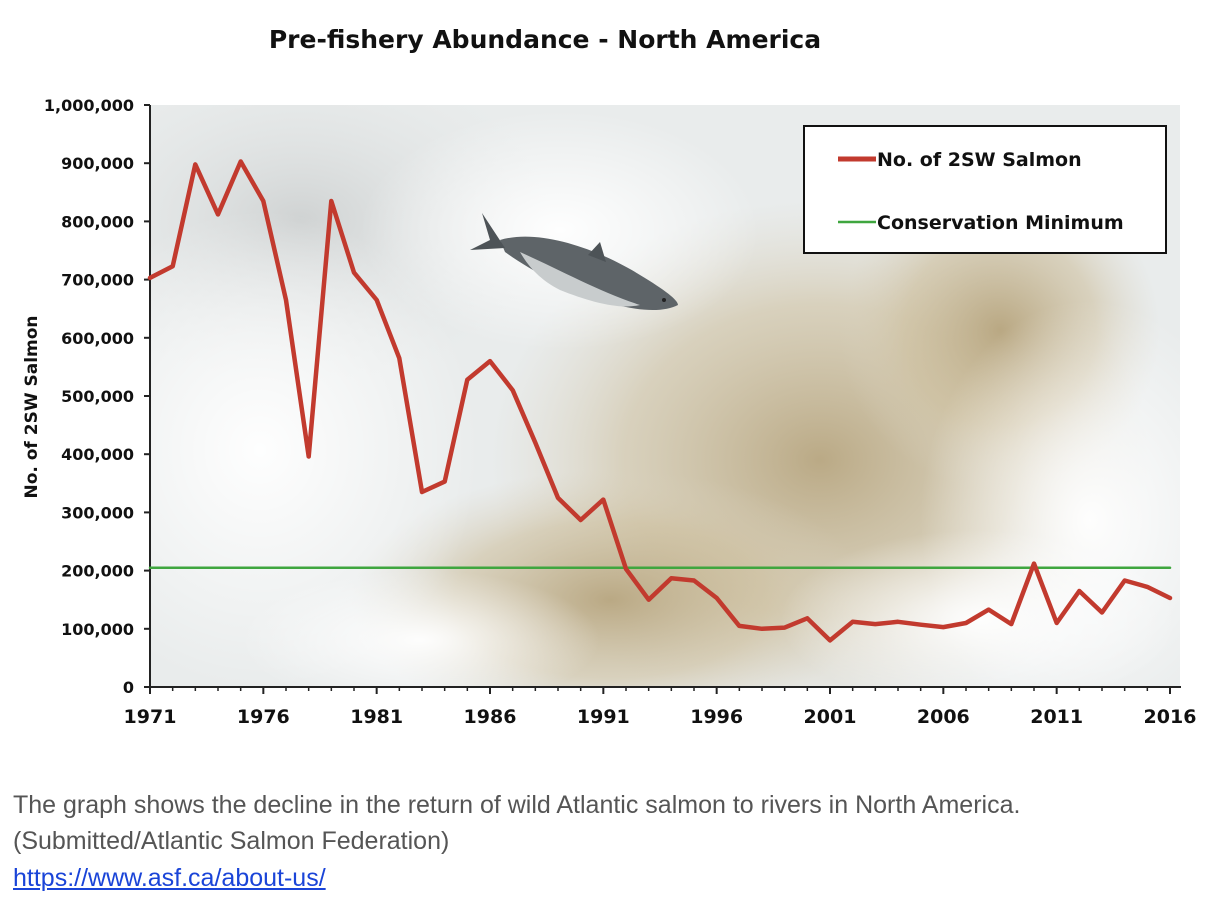  Describe the element at coordinates (943, 717) in the screenshot. I see `x-tick-label: 2006` at that location.